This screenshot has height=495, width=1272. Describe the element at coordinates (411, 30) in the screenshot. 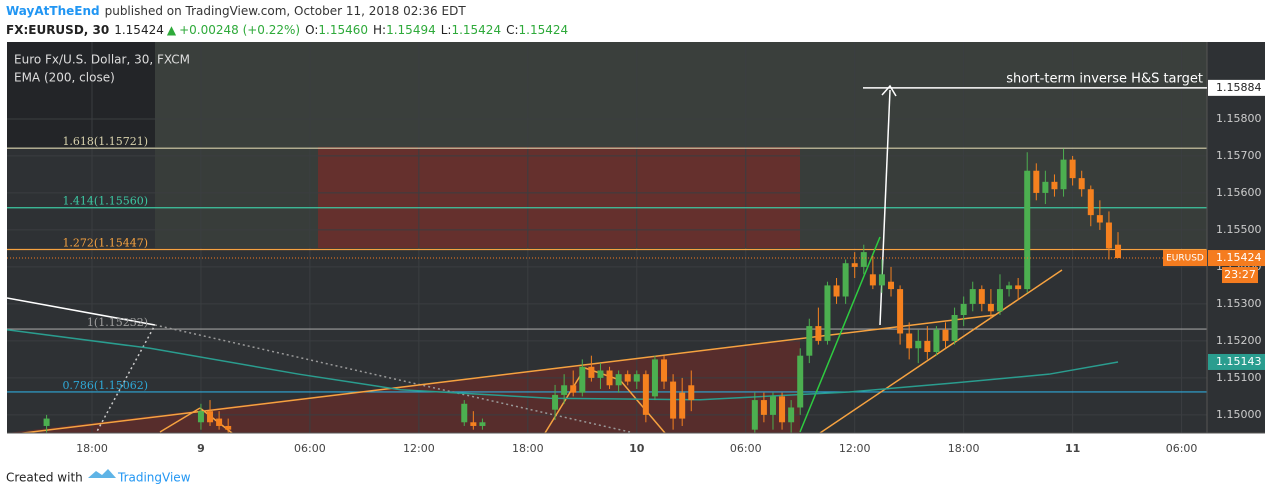

I see `ohlc-value: 1.15494` at that location.